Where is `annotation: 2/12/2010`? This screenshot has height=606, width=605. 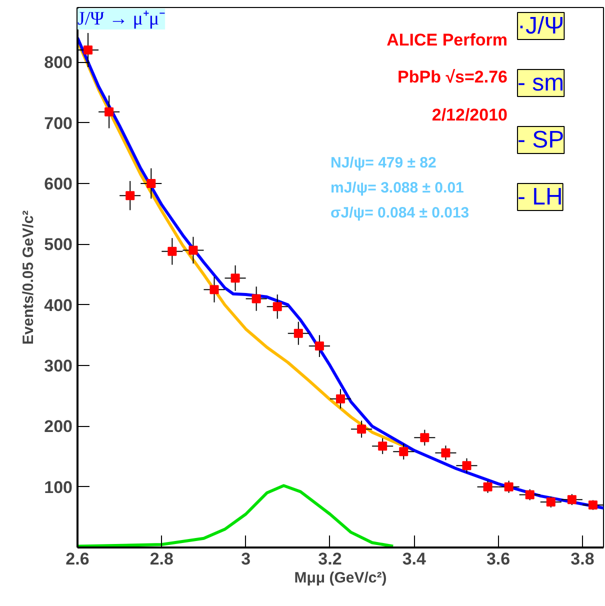 annotation: 2/12/2010 is located at coordinates (470, 115).